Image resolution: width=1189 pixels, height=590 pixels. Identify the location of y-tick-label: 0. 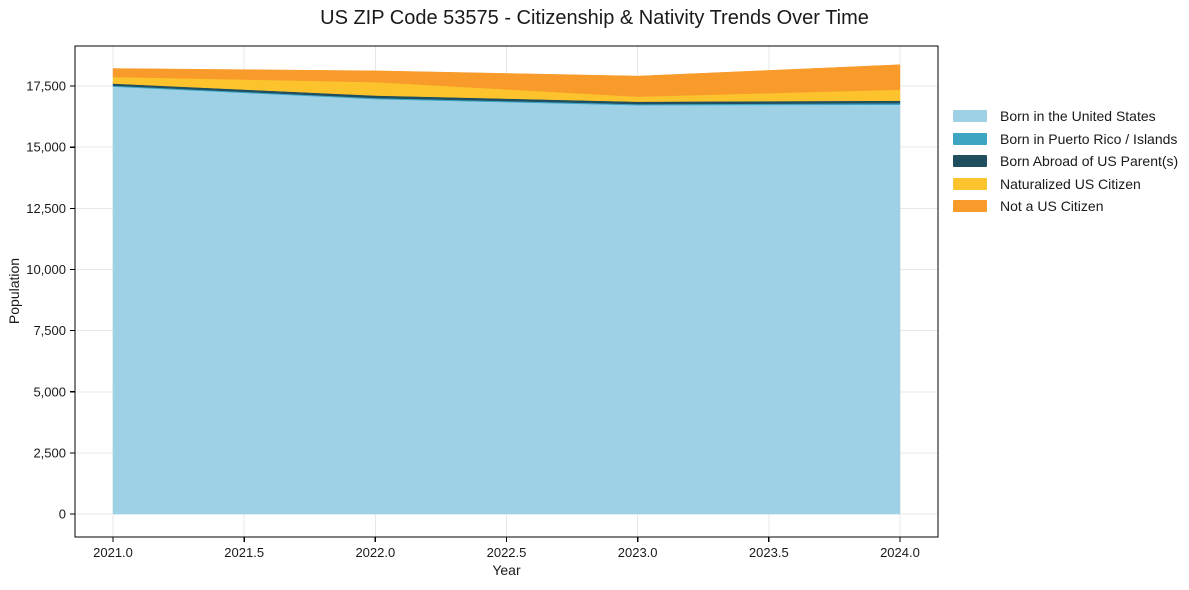
(62, 514).